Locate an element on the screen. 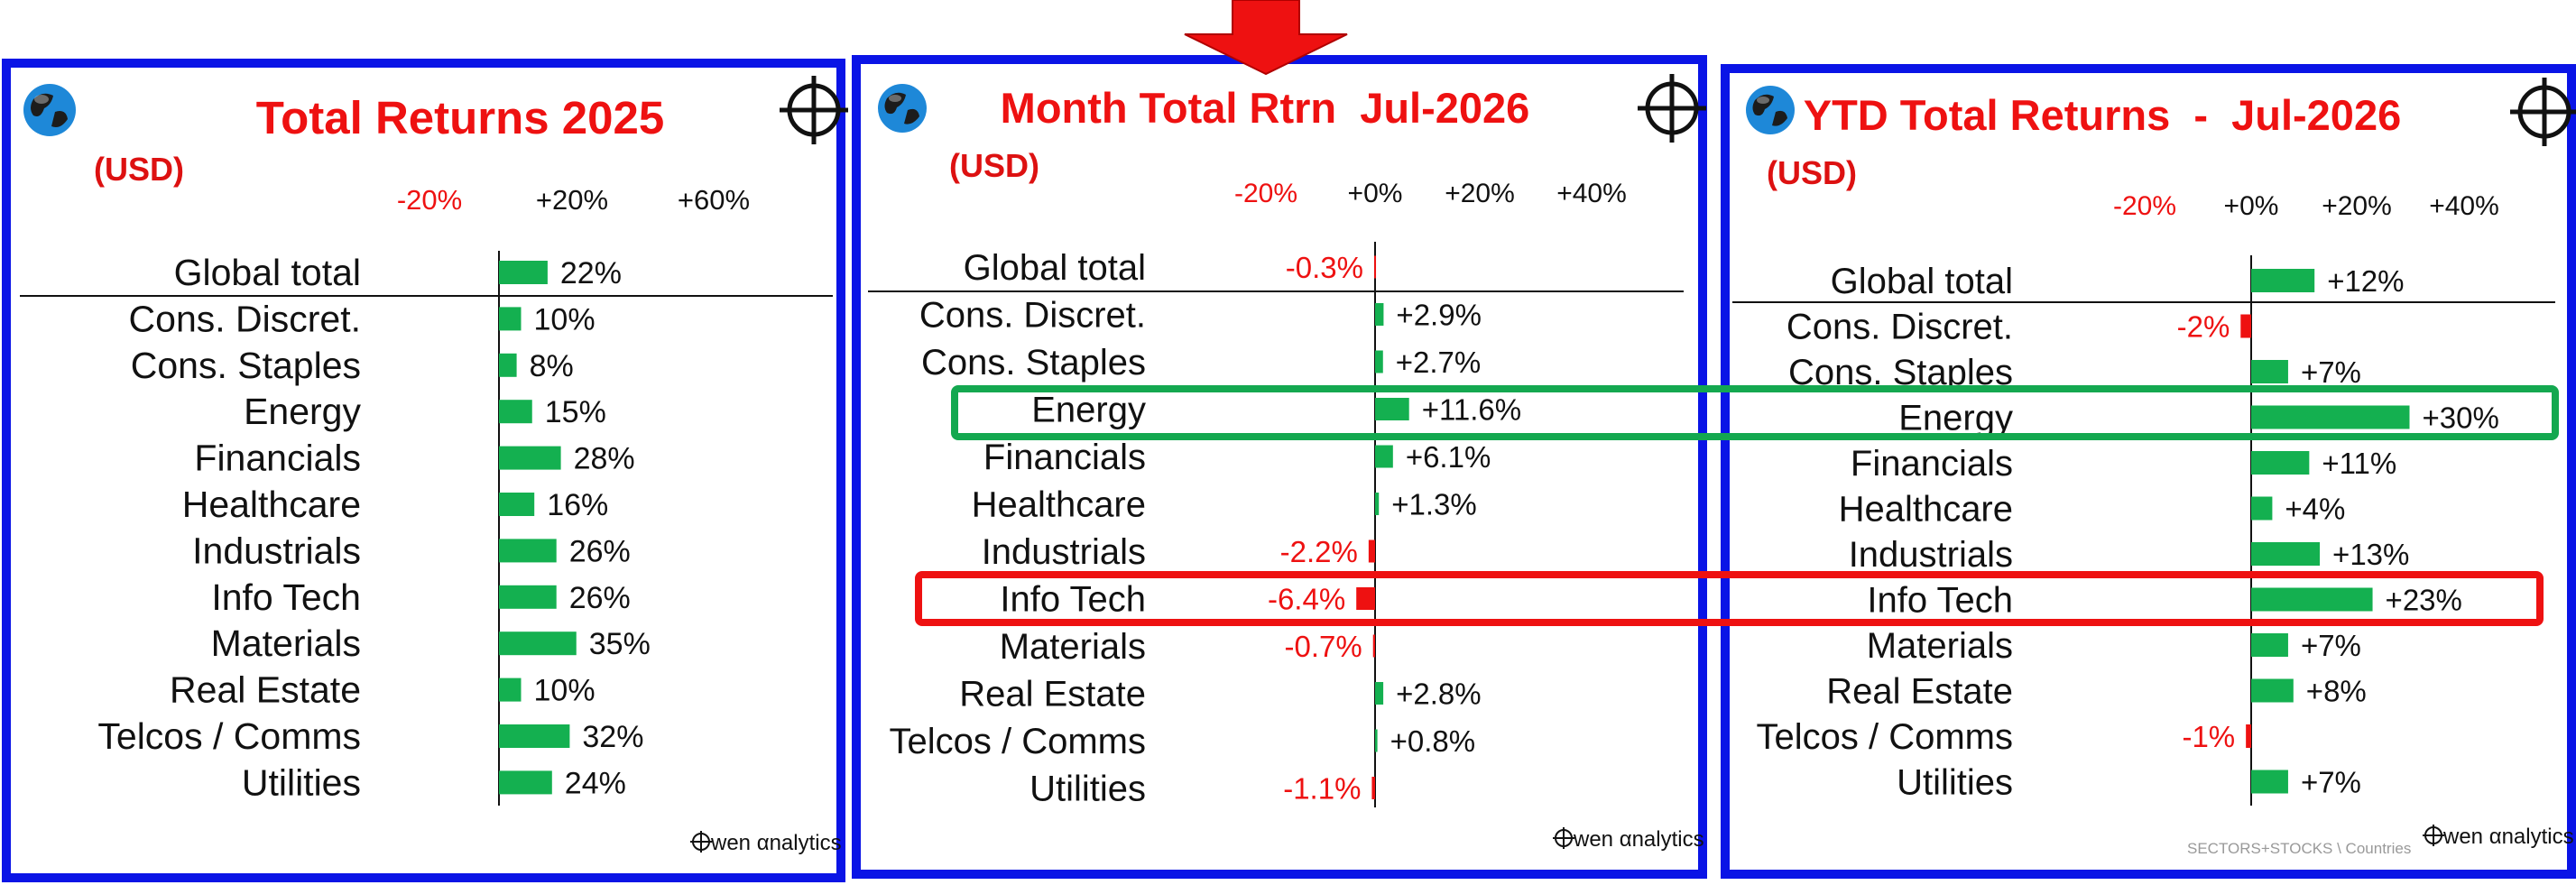  data-label: -2% is located at coordinates (2203, 327).